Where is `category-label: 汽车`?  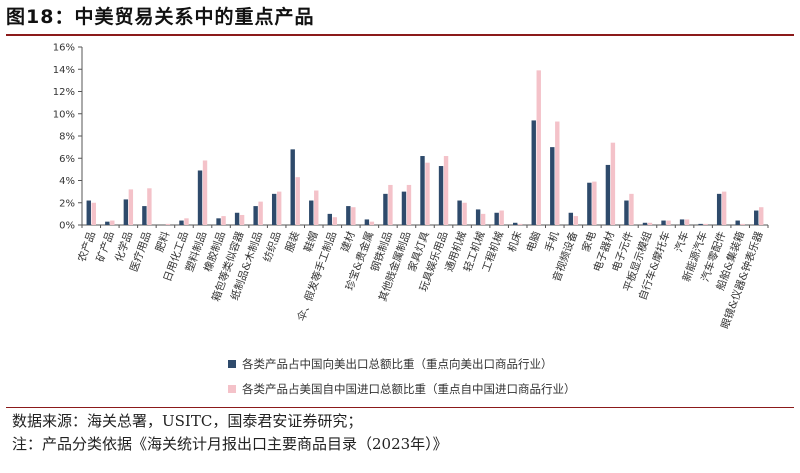 category-label: 汽车 is located at coordinates (681, 242).